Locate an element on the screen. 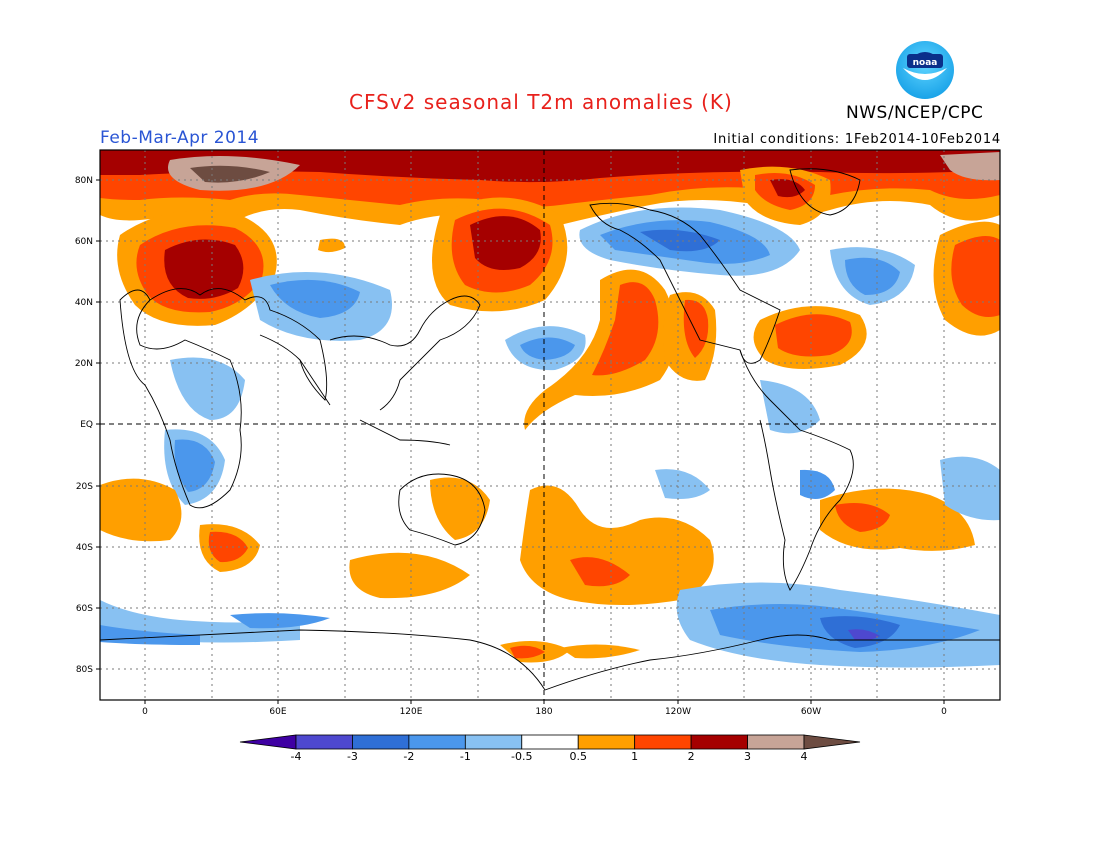 The image size is (1100, 850). lat-label: 60S is located at coordinates (84, 609).